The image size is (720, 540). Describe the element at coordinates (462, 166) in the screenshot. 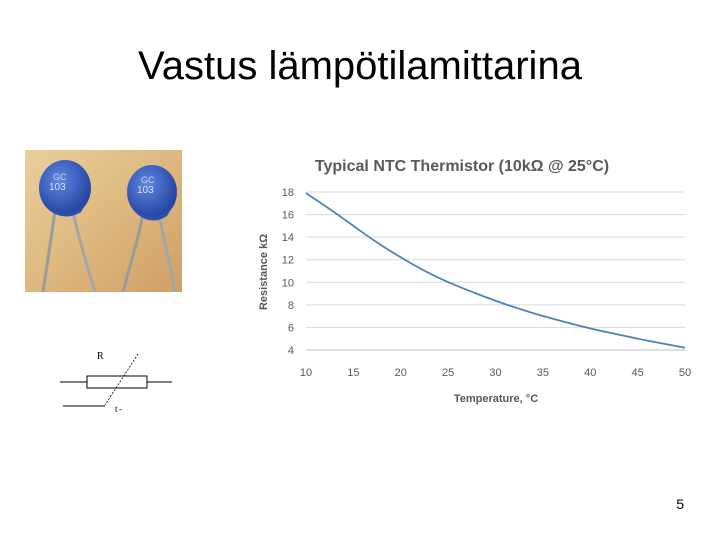

I see `chart-title: Typical NTC Thermistor (10kΩ @ 25°C)` at that location.